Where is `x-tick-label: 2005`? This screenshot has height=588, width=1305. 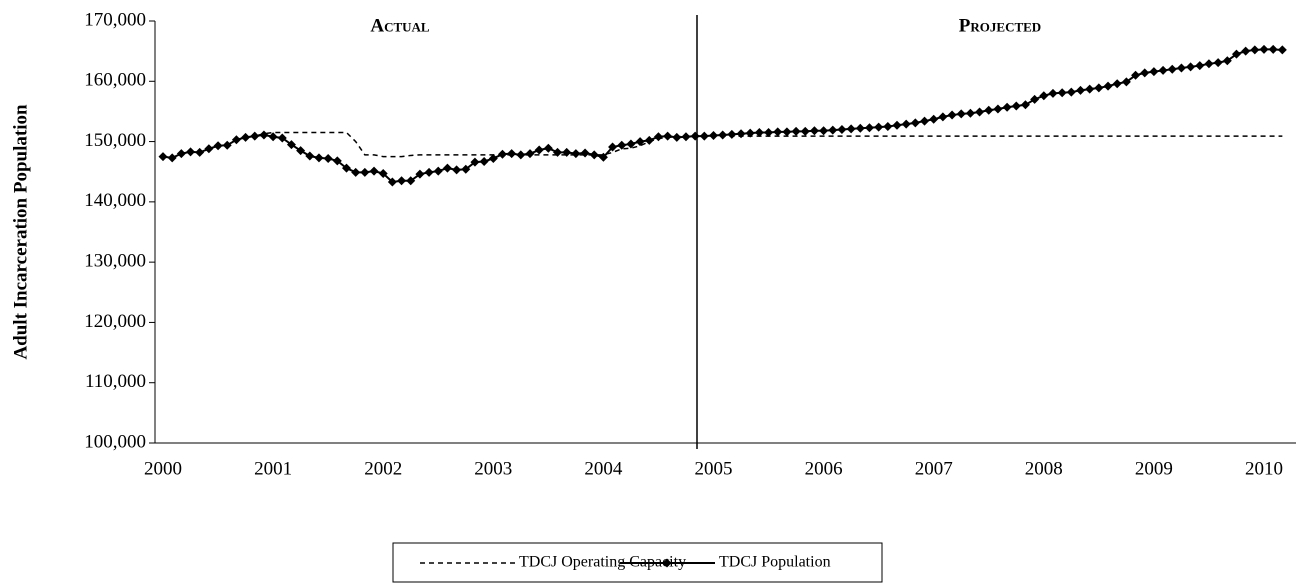 x-tick-label: 2005 is located at coordinates (714, 468).